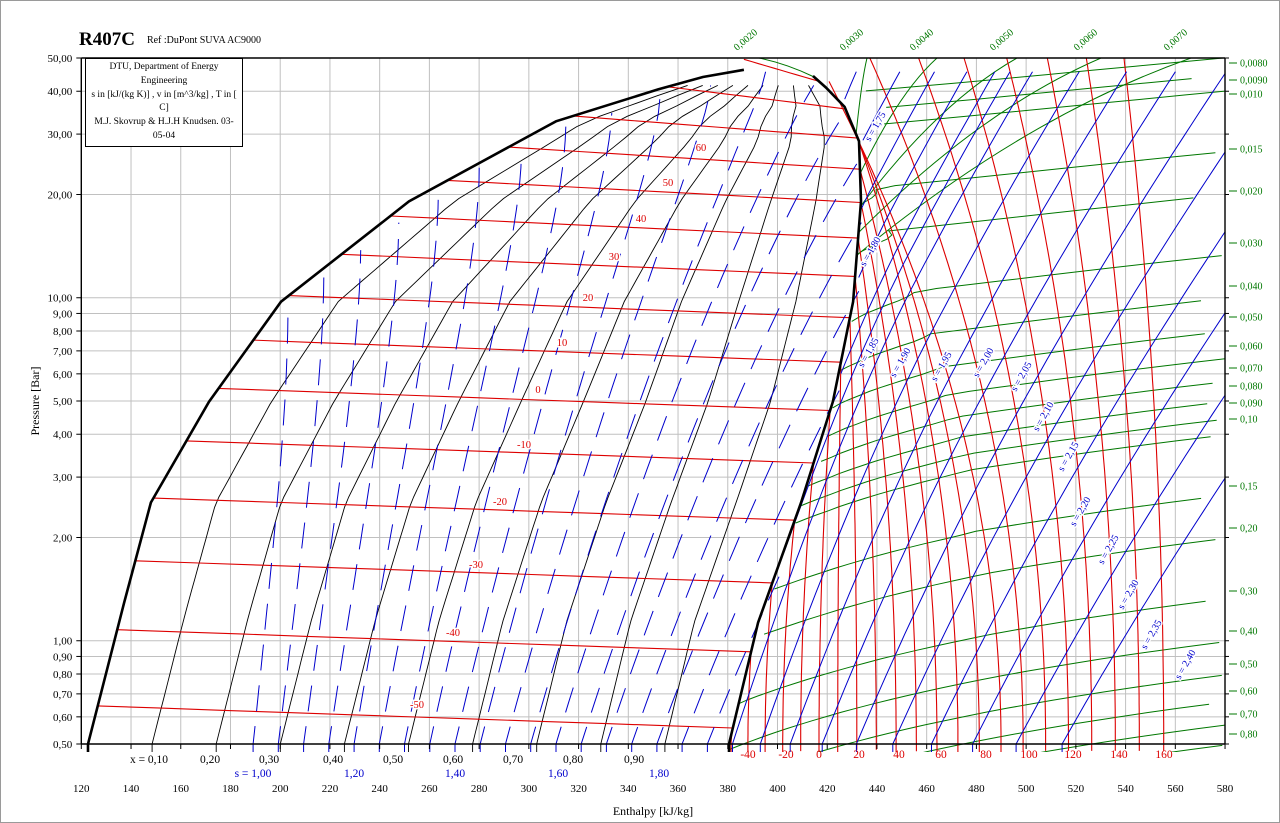 The height and width of the screenshot is (823, 1280). What do you see at coordinates (558, 774) in the screenshot?
I see `svg-text: 1,60` at bounding box center [558, 774].